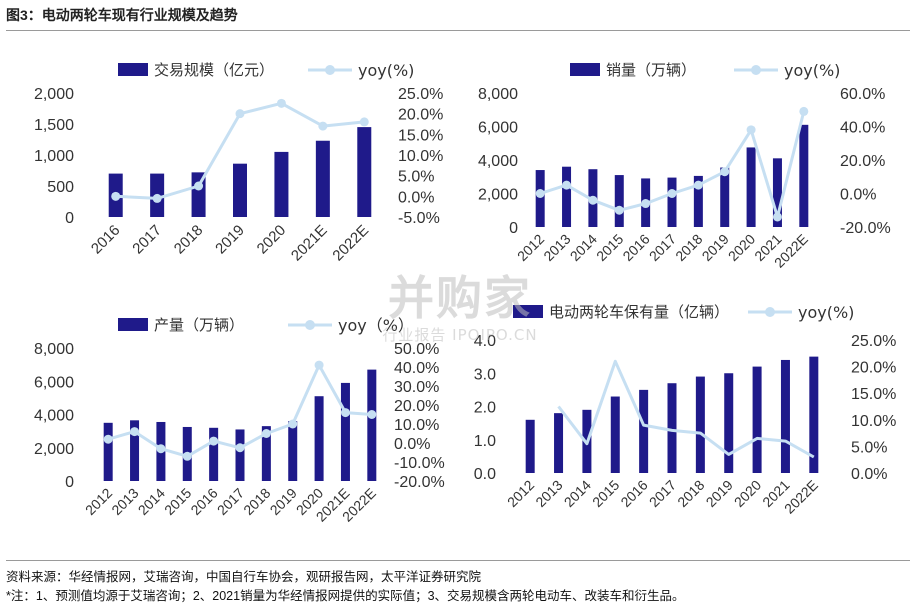 This screenshot has width=916, height=605. I want to click on legend-bar-label: 产量（万辆）, so click(199, 325).